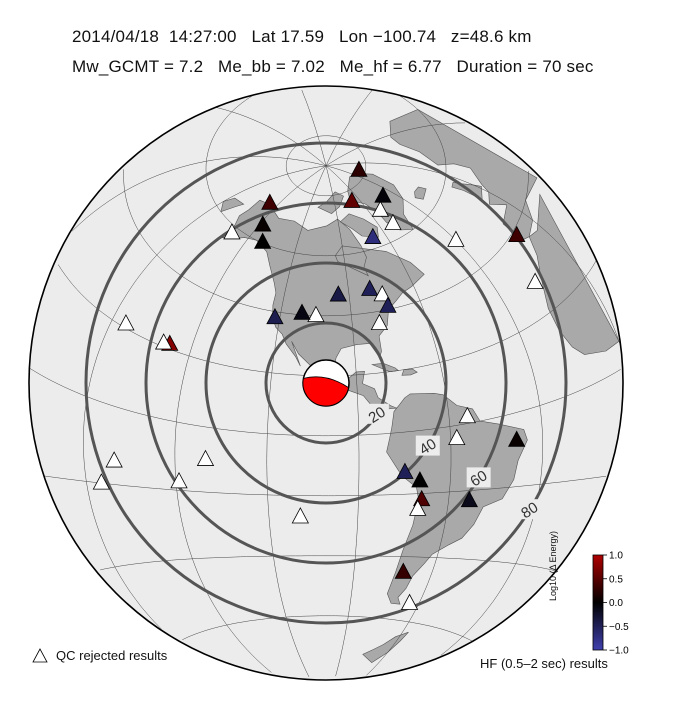  Describe the element at coordinates (359, 225) in the screenshot. I see `land-baffin` at that location.